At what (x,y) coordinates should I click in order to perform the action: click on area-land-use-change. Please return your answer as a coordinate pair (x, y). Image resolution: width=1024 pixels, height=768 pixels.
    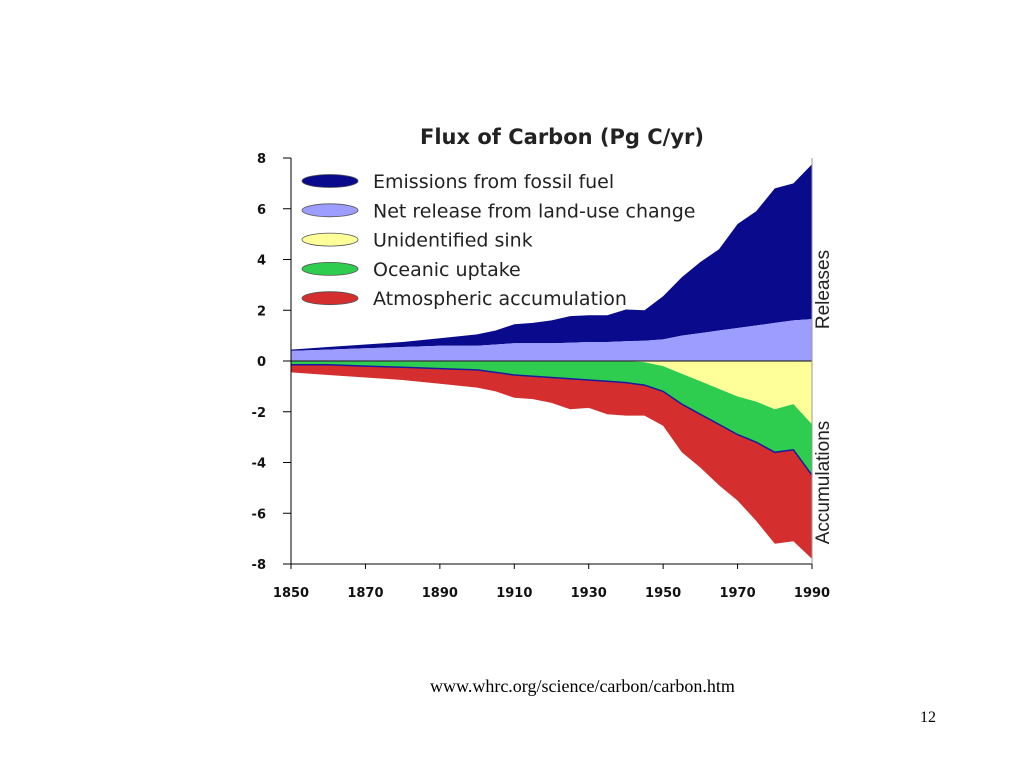
    Looking at the image, I should click on (551, 340).